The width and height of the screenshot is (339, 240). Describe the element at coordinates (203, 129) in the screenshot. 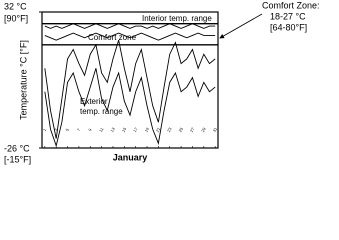

I see `x-tick-label: 29` at that location.